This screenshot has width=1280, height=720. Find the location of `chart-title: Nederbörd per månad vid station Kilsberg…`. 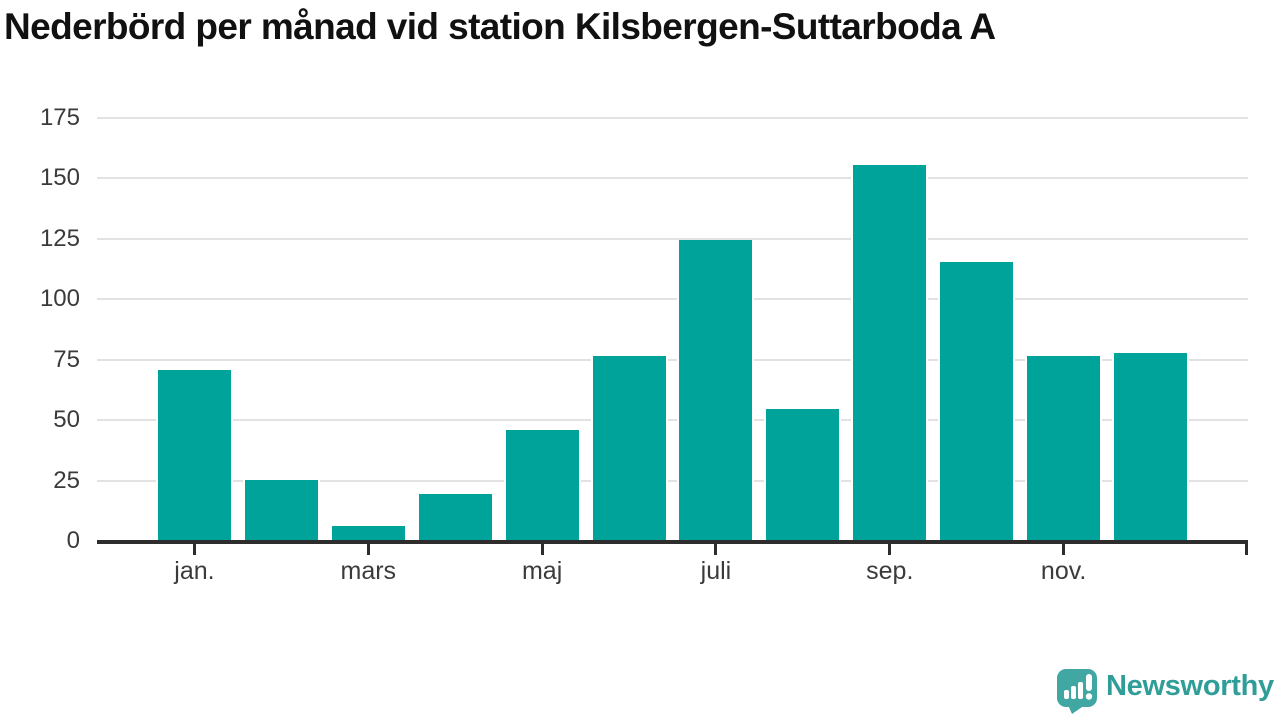

chart-title: Nederbörd per månad vid station Kilsberg… is located at coordinates (500, 26).